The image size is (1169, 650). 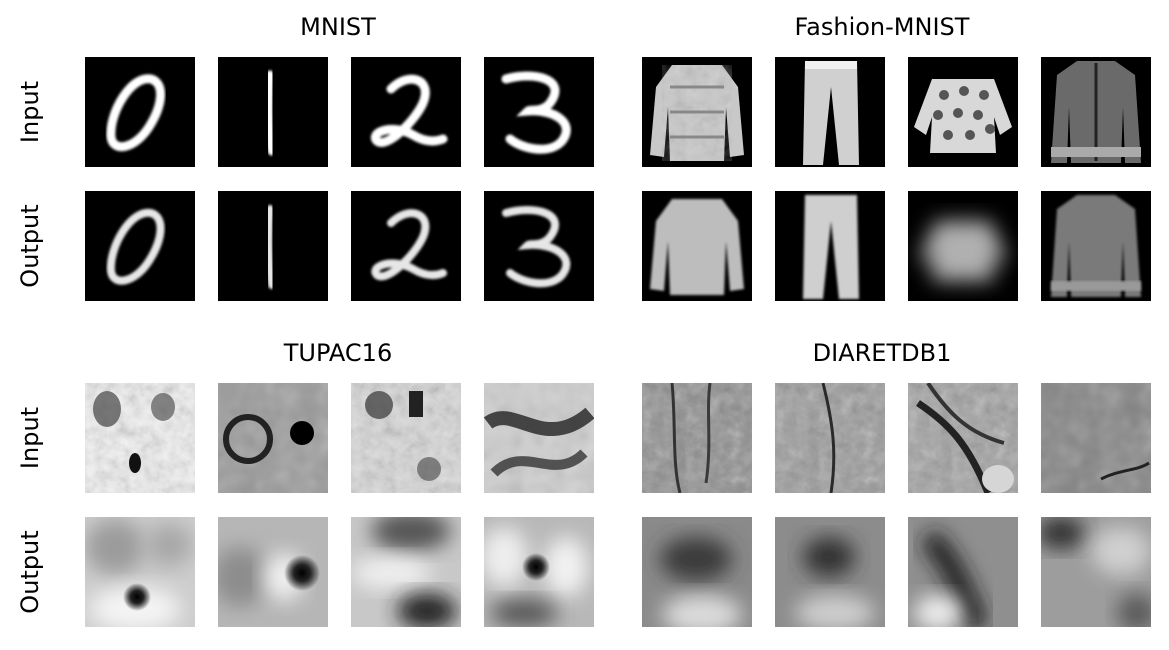 What do you see at coordinates (963, 112) in the screenshot?
I see `fashion-input-pullover` at bounding box center [963, 112].